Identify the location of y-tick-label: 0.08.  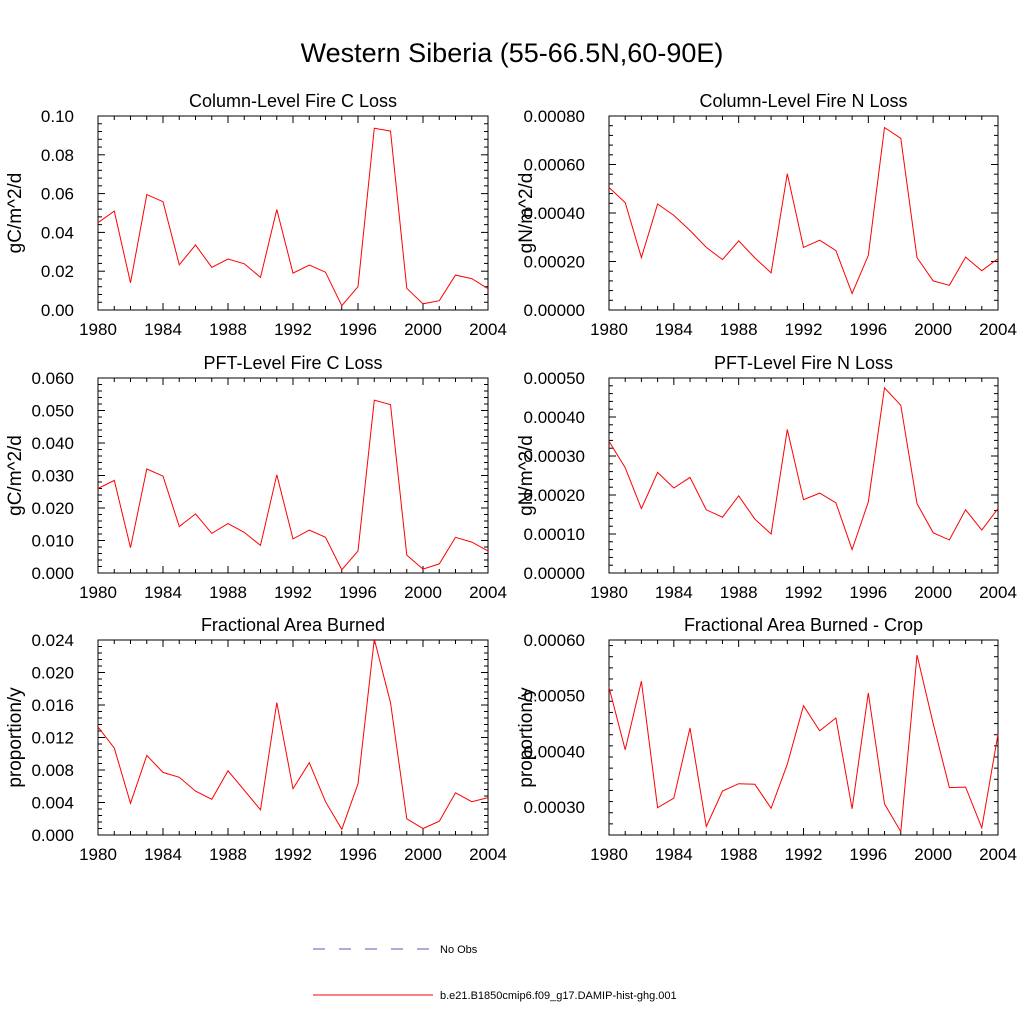
(57, 155).